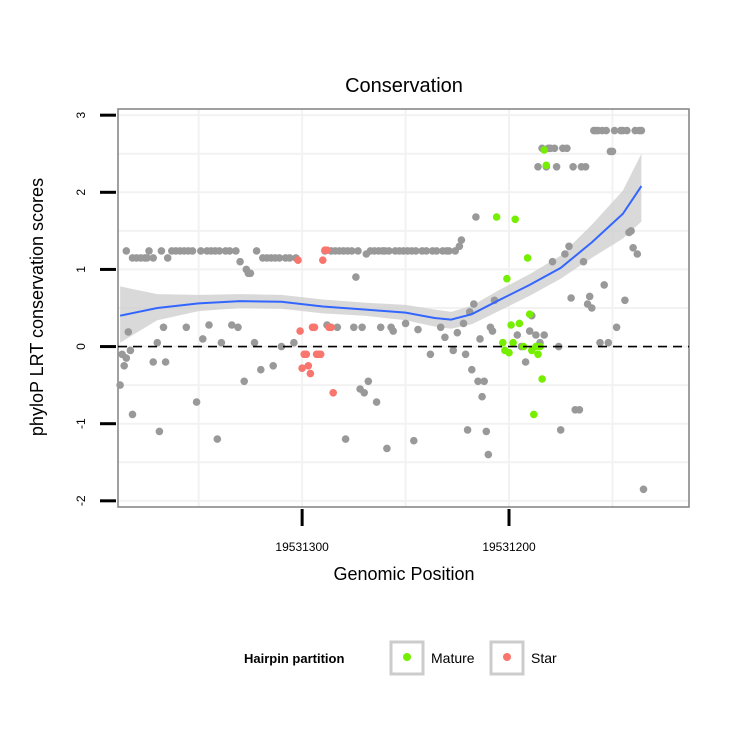 This screenshot has width=750, height=750. I want to click on x-axis: 19531300 19531200, so click(405, 531).